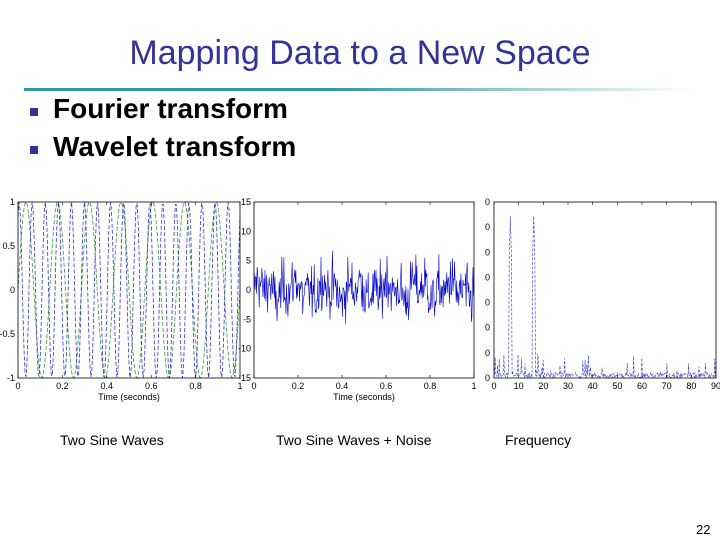  Describe the element at coordinates (691, 386) in the screenshot. I see `x-tick-label: 80` at that location.